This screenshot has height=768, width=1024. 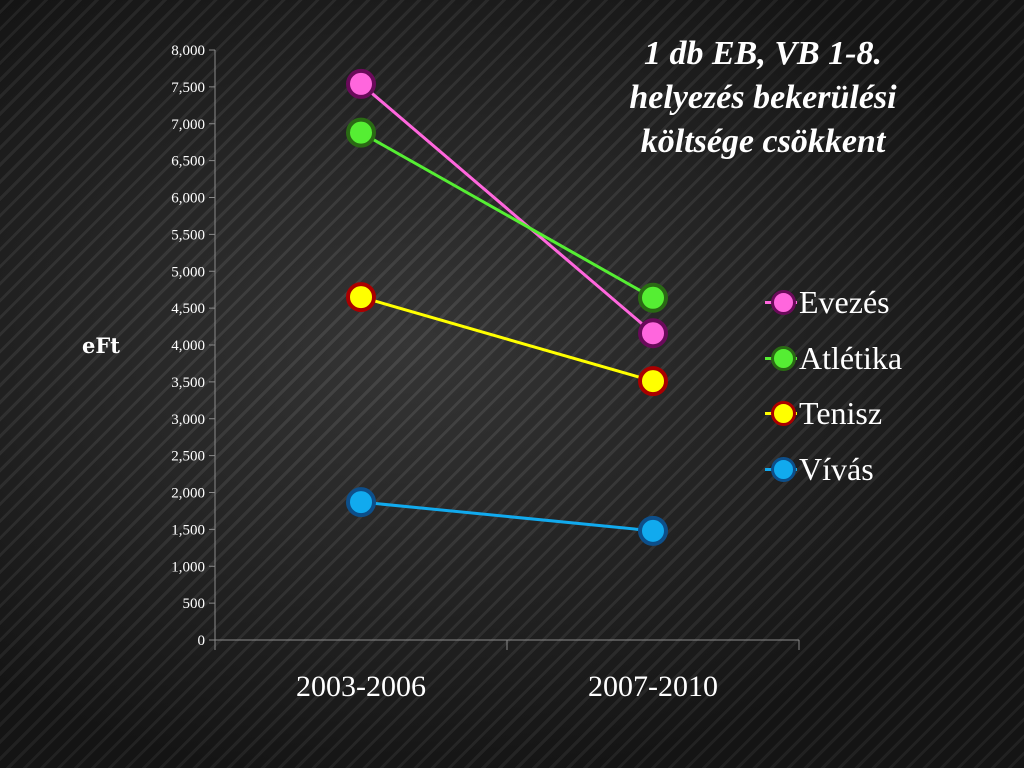 What do you see at coordinates (653, 686) in the screenshot?
I see `x-tick-label: 2007-2010` at bounding box center [653, 686].